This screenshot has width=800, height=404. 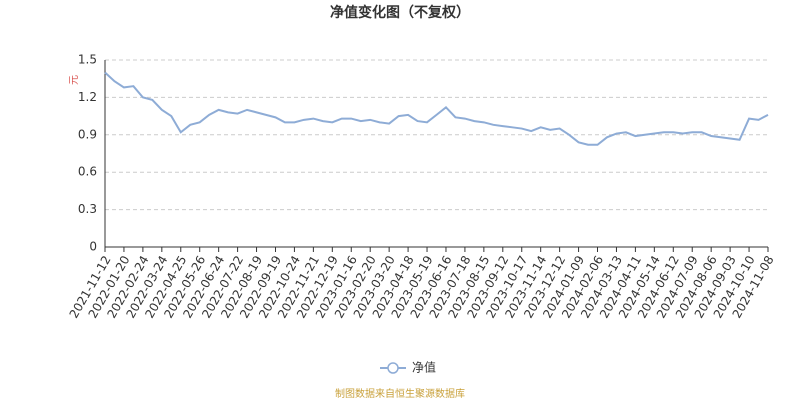 What do you see at coordinates (424, 367) in the screenshot?
I see `legend-label: 净值` at bounding box center [424, 367].